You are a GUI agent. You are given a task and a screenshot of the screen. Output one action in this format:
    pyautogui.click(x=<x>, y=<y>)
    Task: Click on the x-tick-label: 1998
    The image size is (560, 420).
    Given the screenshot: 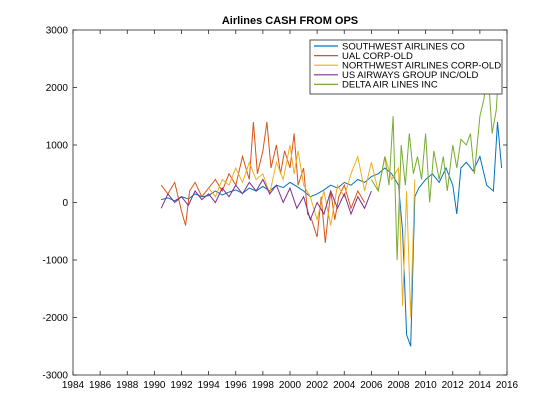 What is the action you would take?
    pyautogui.click(x=263, y=385)
    